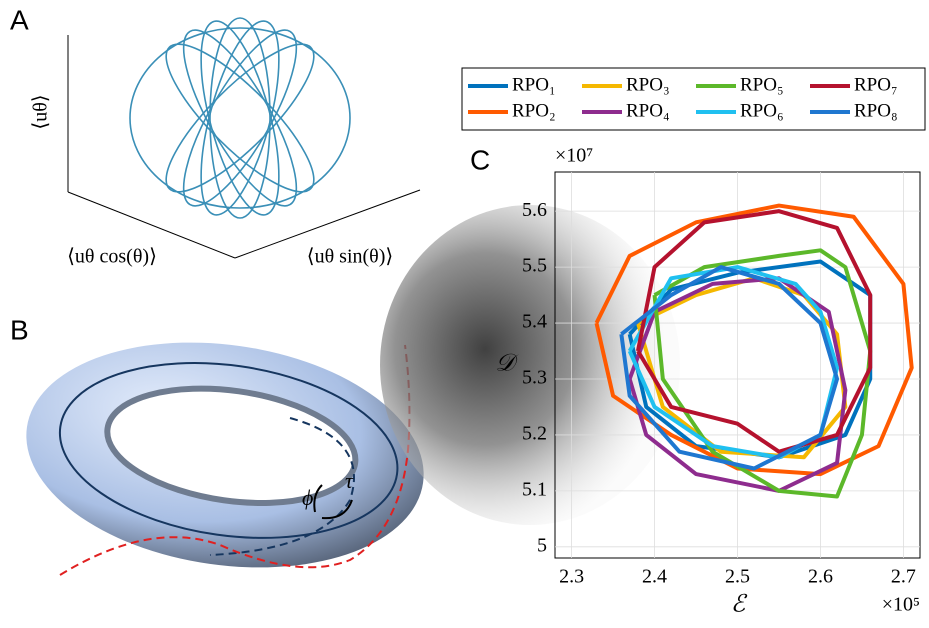 This screenshot has width=929, height=628. I want to click on symbol: ϕ, so click(307, 497).